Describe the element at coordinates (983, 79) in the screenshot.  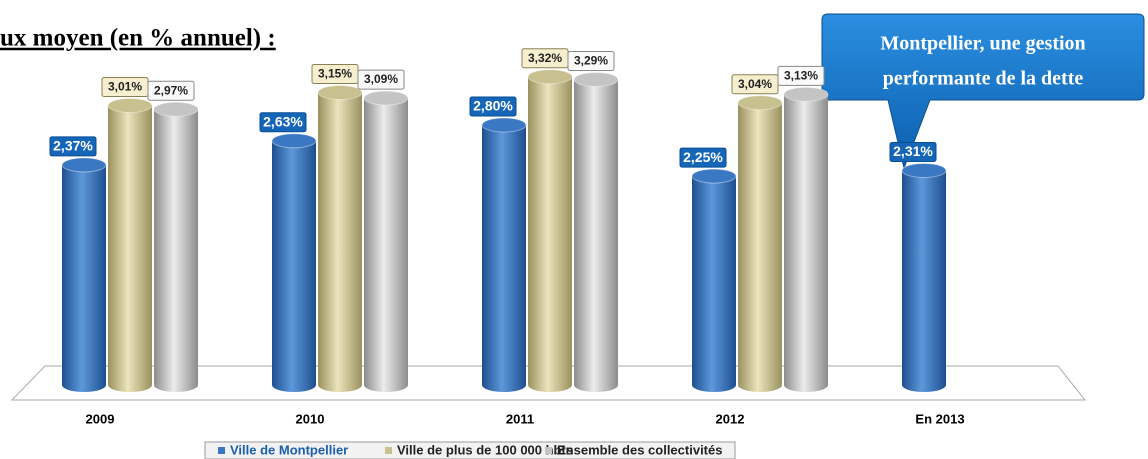
I see `annotation: performante de la dette` at that location.